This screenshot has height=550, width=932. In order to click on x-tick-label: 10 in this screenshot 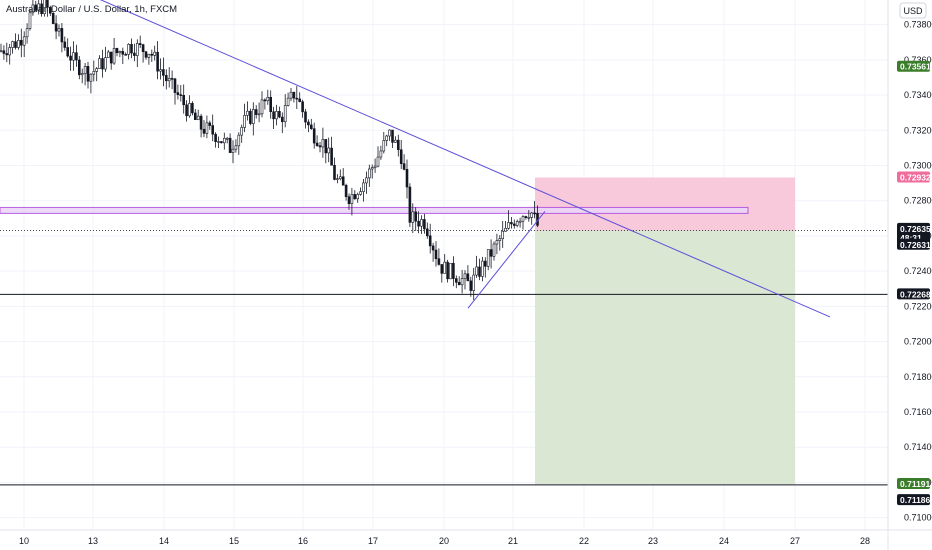, I will do `click(24, 541)`.